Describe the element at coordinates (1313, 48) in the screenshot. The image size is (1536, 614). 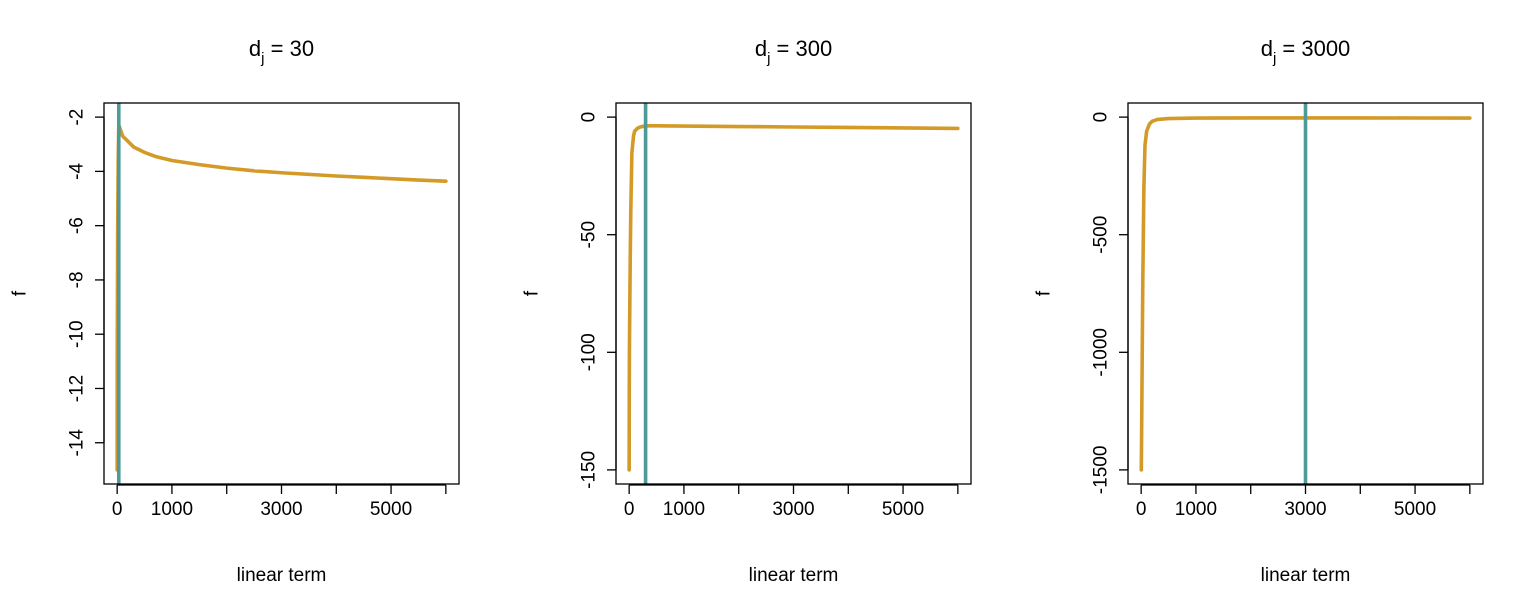
I see `title-rest: = 3000` at that location.